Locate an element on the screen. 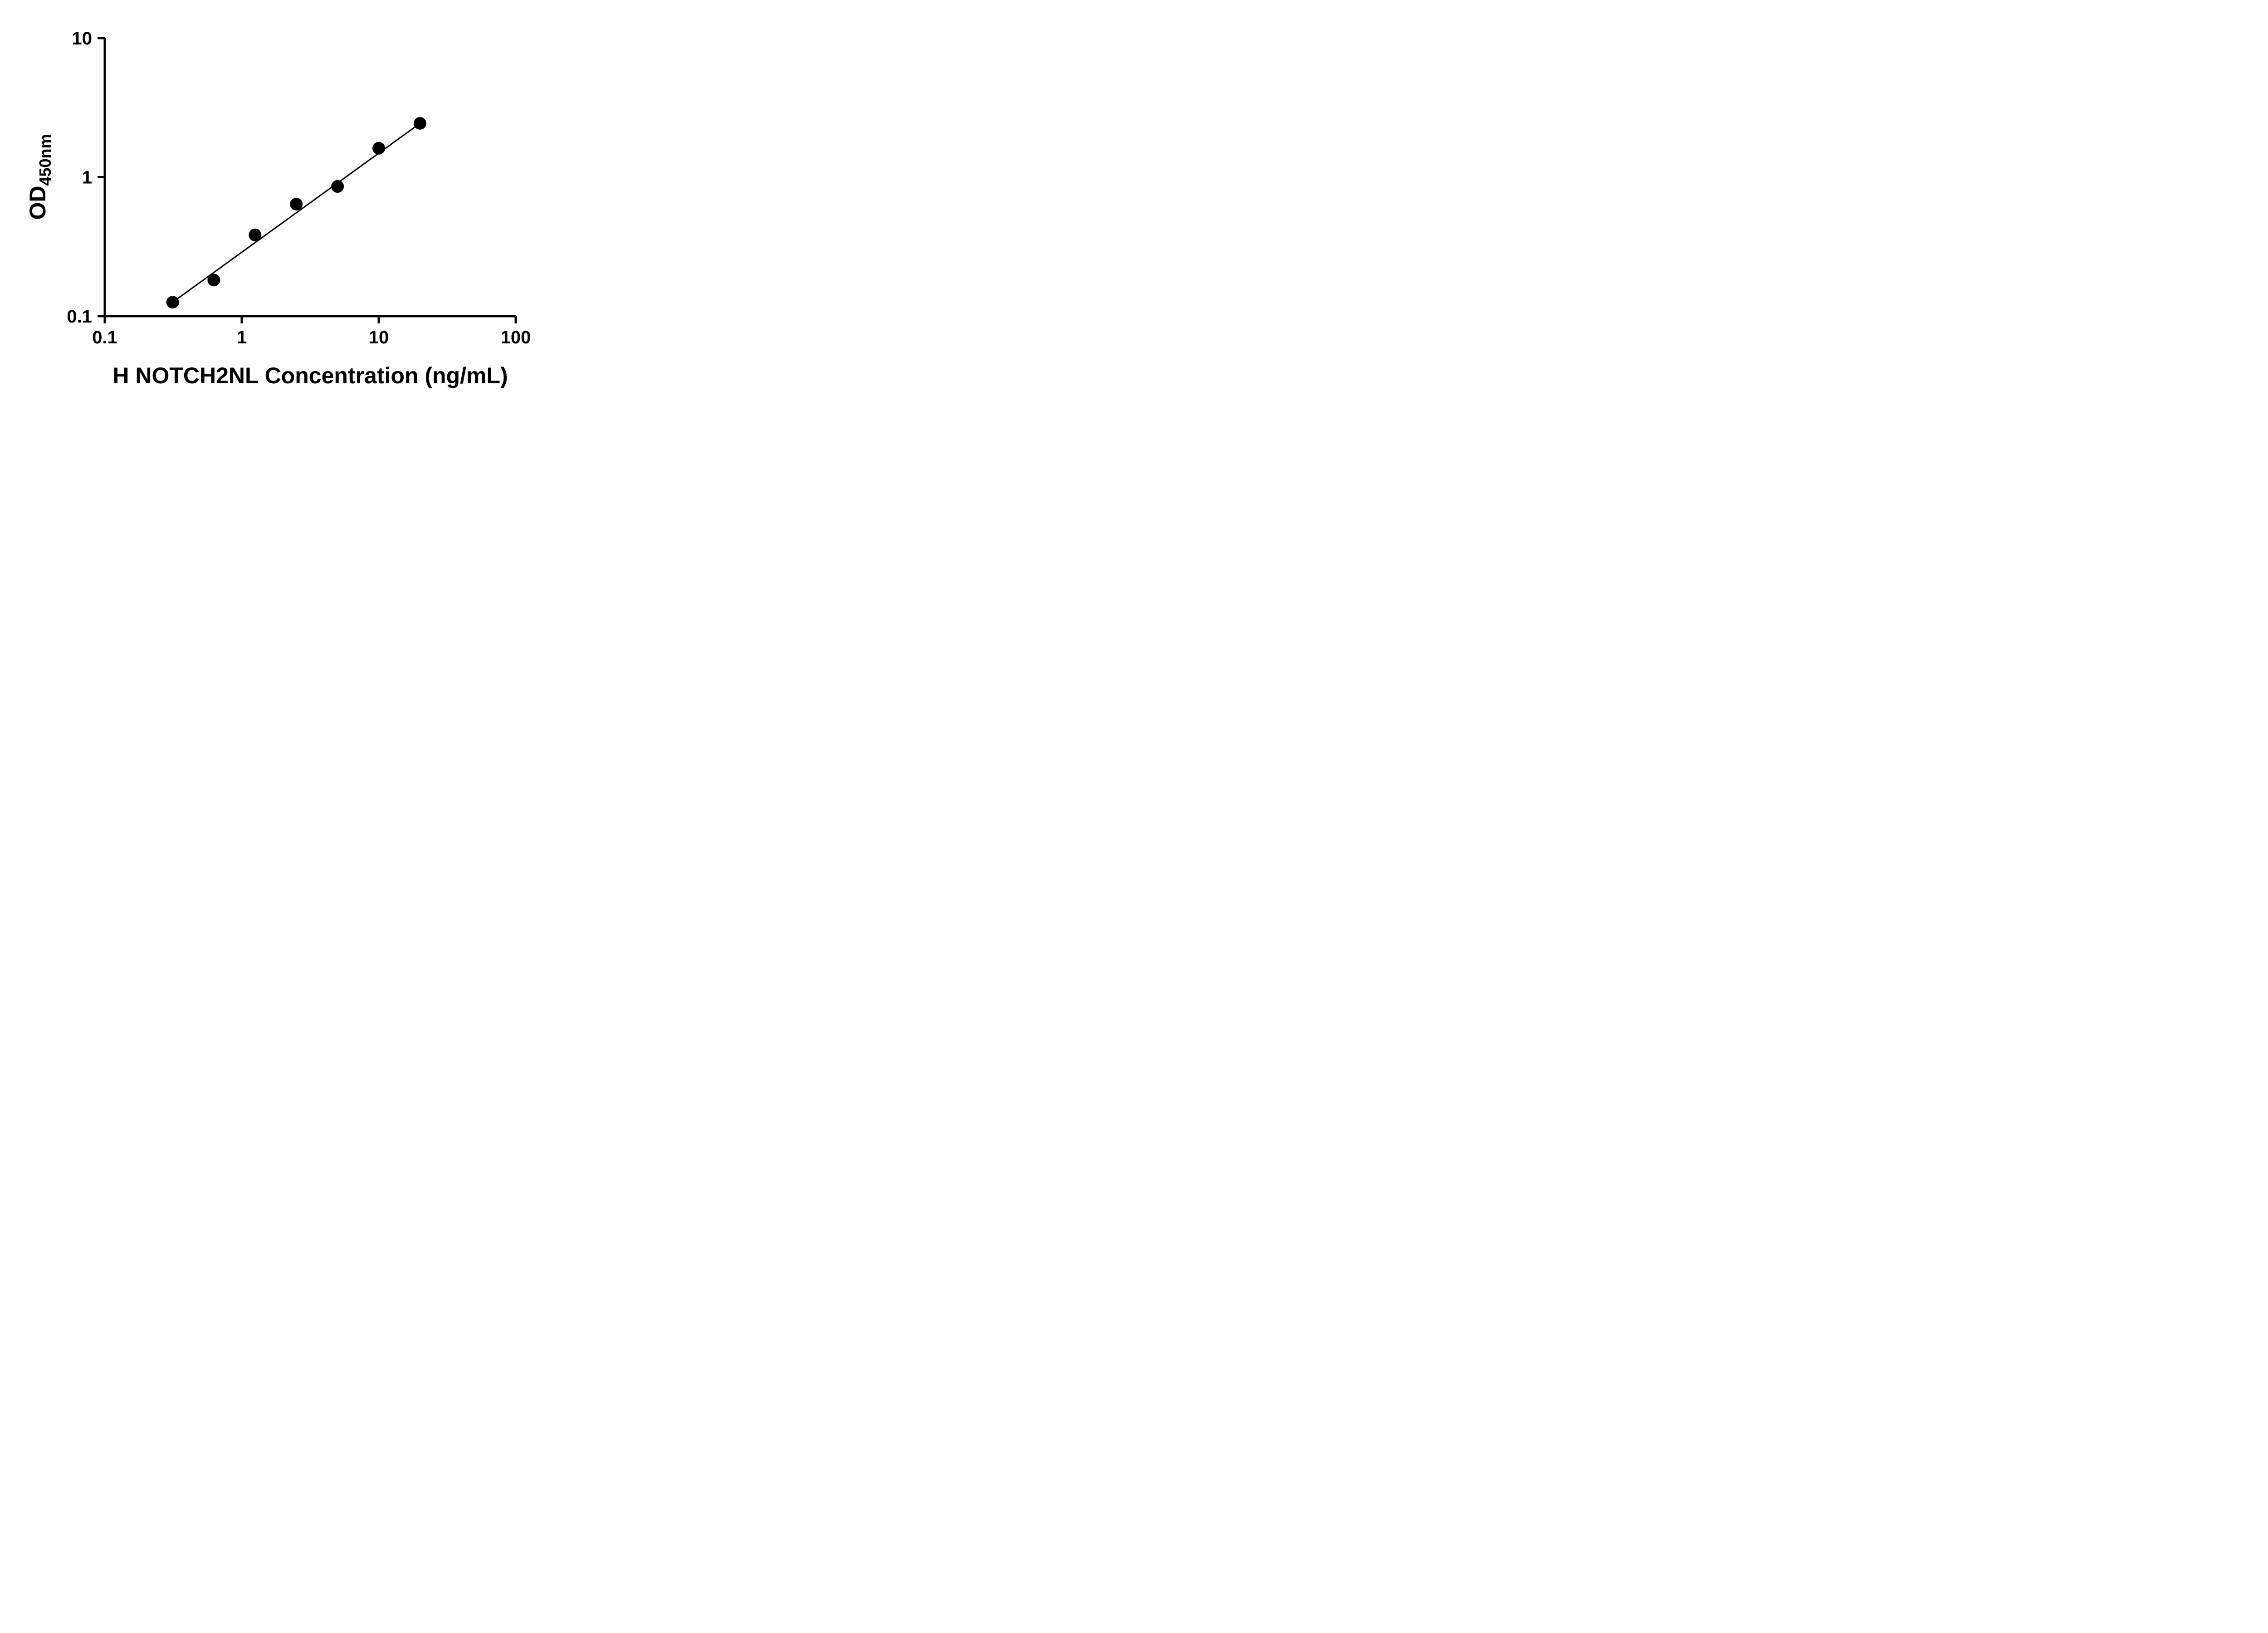 This screenshot has width=2268, height=1633. y-axis-title: OD450nm is located at coordinates (39, 177).